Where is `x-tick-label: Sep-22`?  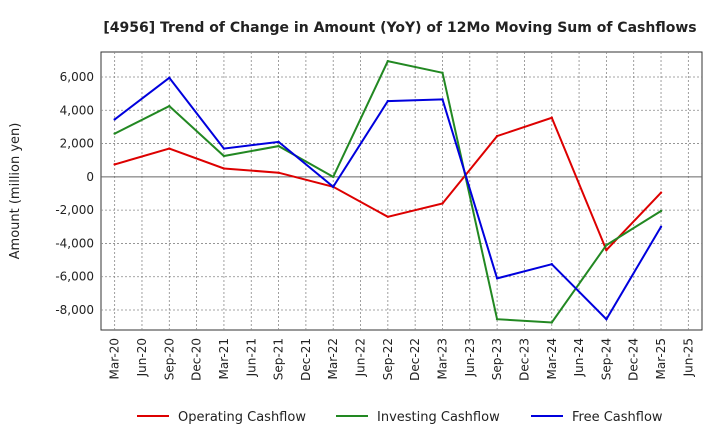 x-tick-label: Sep-22 is located at coordinates (388, 359).